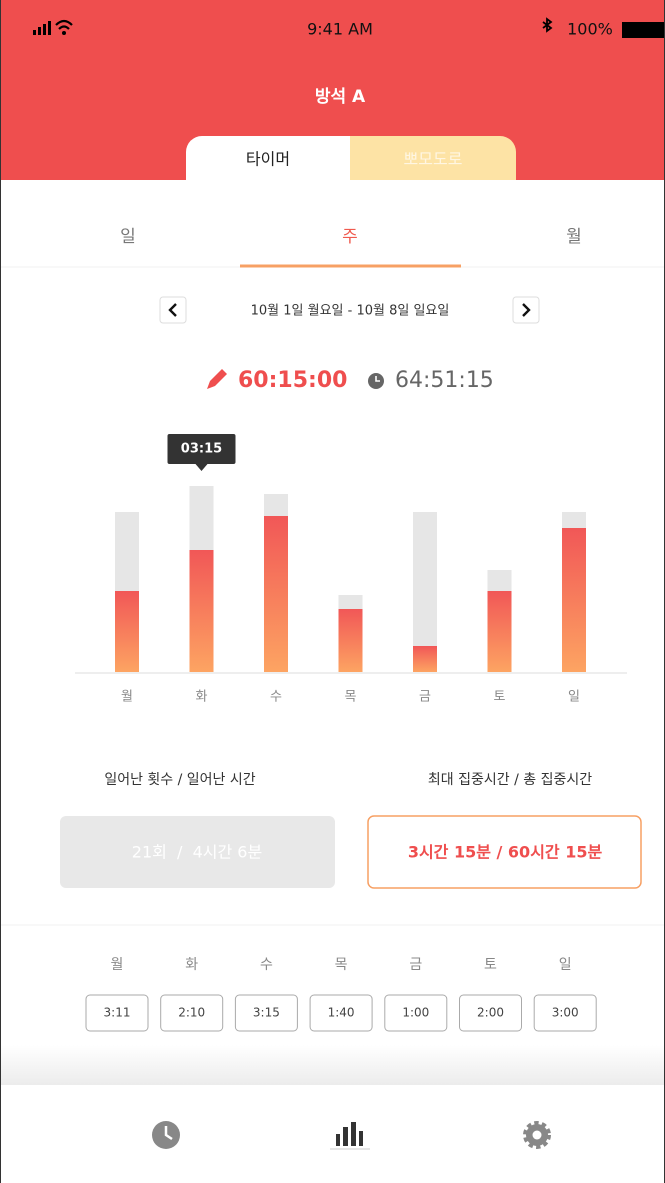  Describe the element at coordinates (490, 965) in the screenshot. I see `day-label: 토` at that location.